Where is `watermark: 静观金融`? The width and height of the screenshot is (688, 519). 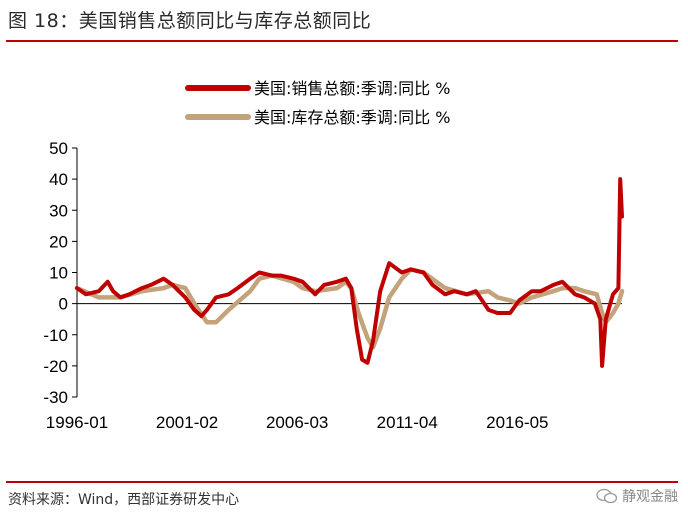 watermark: 静观金融 is located at coordinates (637, 496).